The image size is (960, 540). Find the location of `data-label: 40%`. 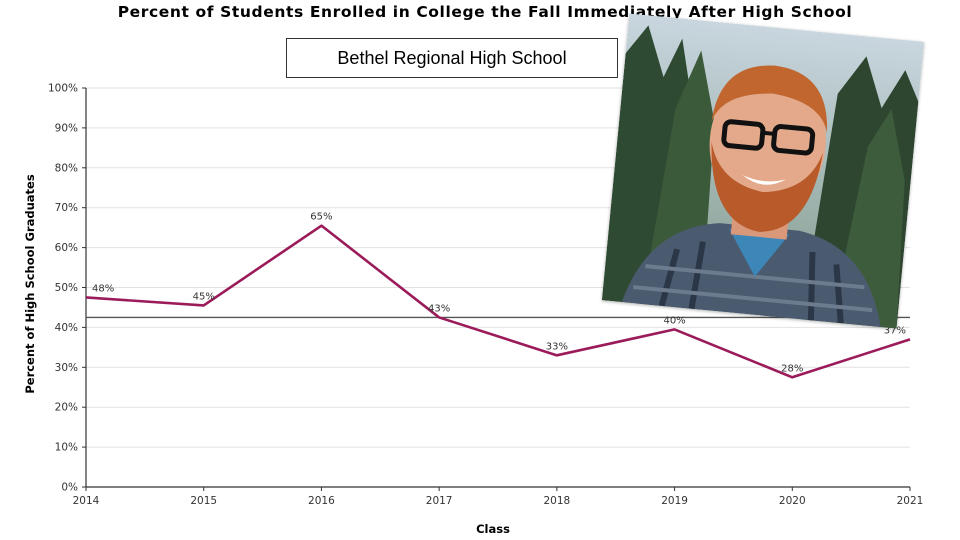

data-label: 40% is located at coordinates (674, 320).